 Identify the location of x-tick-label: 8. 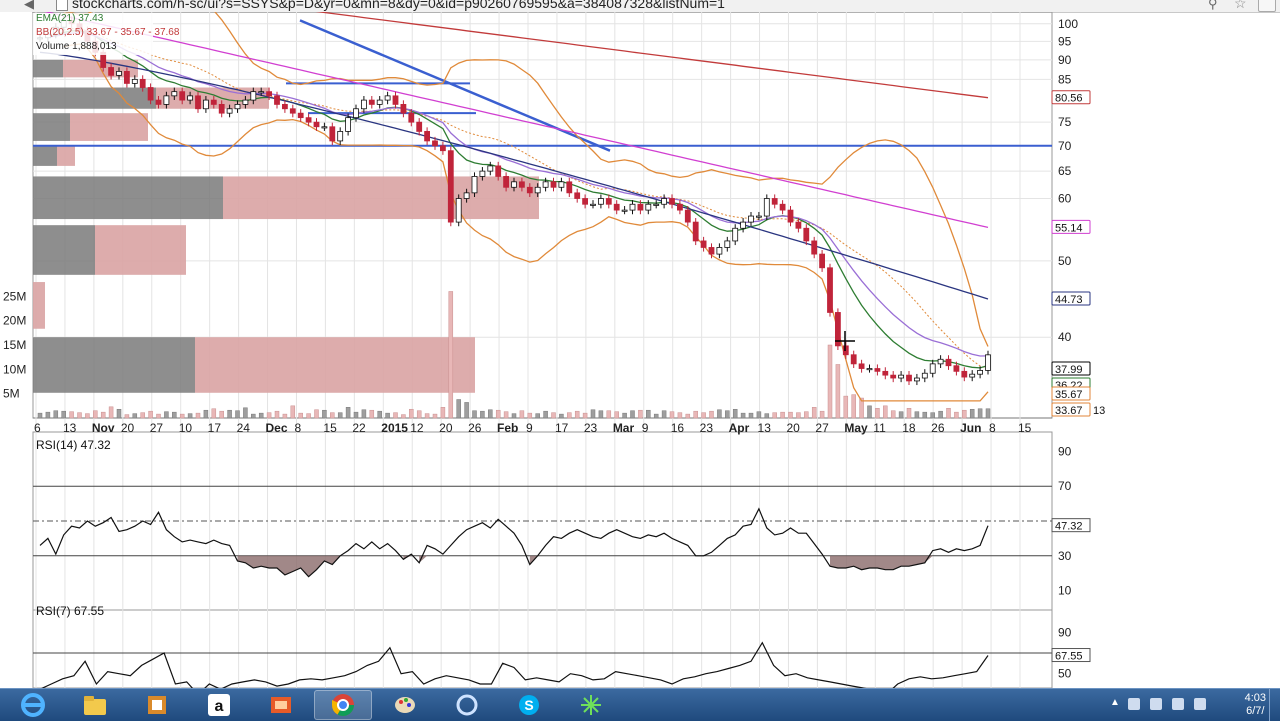
(992, 428).